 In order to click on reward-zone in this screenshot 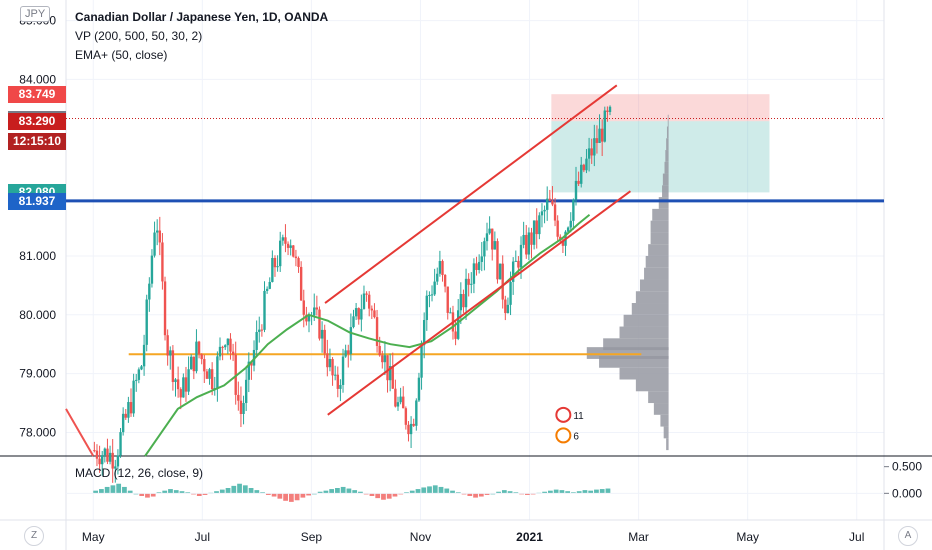, I will do `click(660, 157)`.